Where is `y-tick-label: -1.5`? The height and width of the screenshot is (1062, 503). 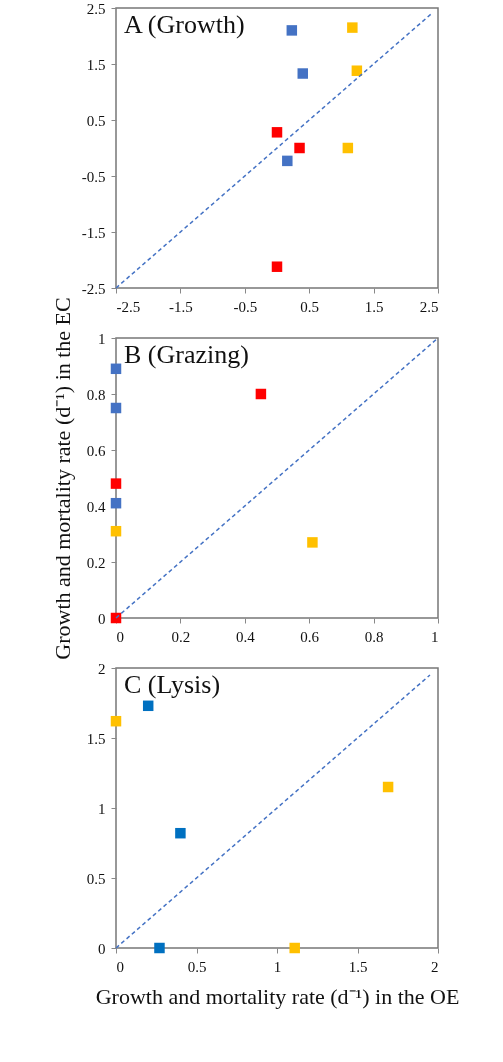
y-tick-label: -1.5 is located at coordinates (93, 232).